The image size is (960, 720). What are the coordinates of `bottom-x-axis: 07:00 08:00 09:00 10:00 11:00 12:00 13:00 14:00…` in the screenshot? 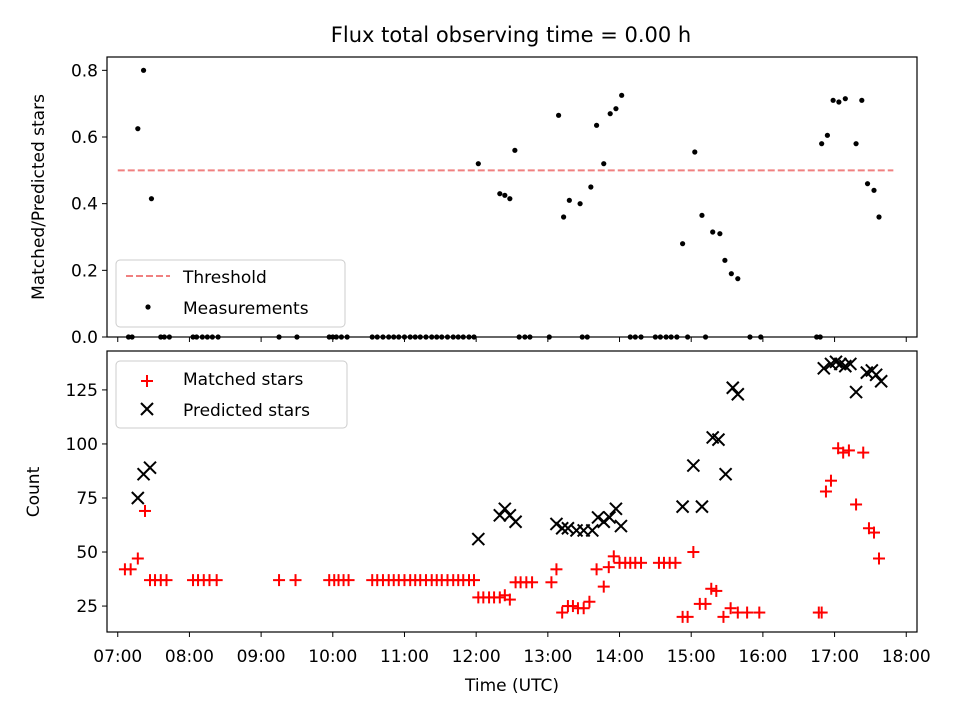 It's located at (512, 649).